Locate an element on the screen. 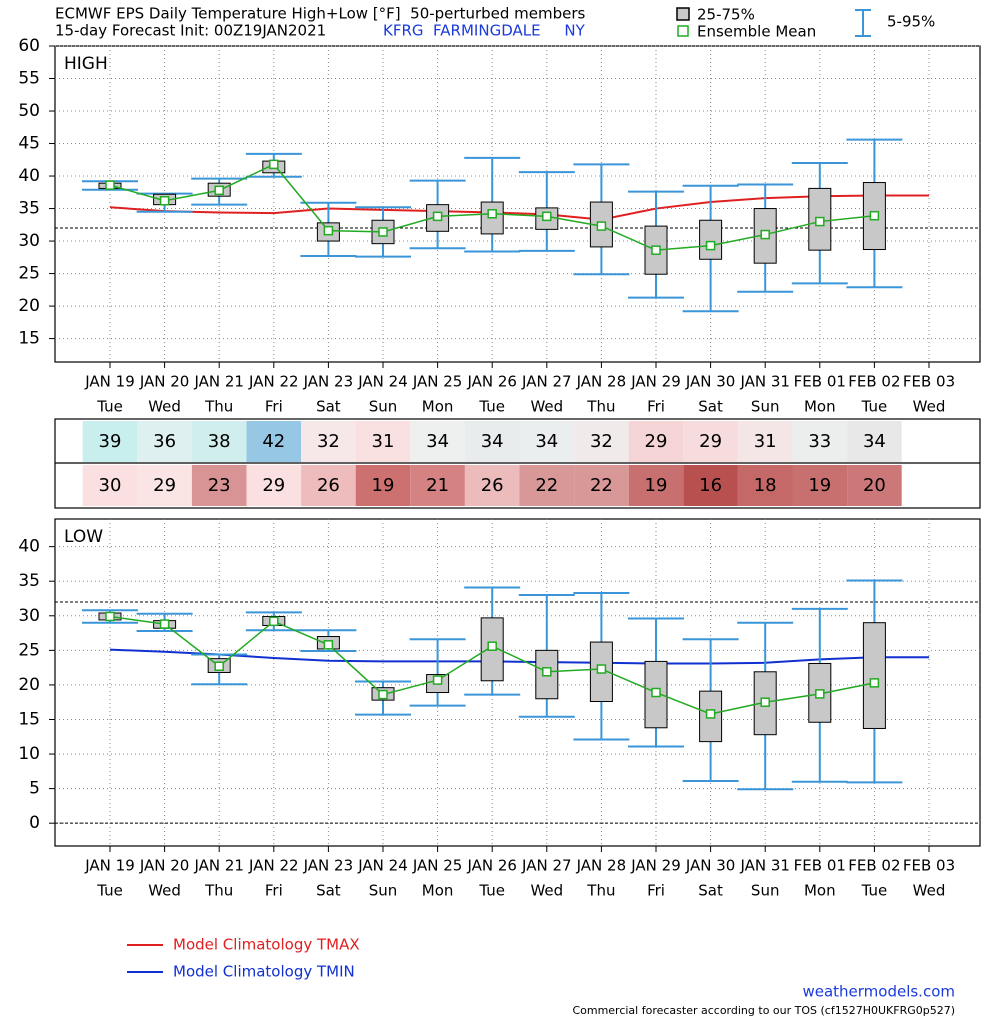 The width and height of the screenshot is (1000, 1020). station: KFRG FARMINGDALE NY is located at coordinates (484, 31).